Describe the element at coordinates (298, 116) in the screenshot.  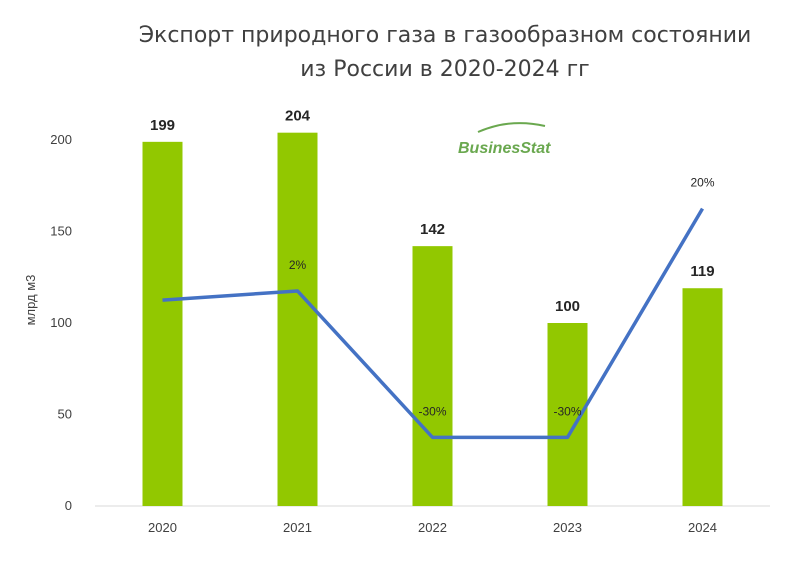
I see `bar-value-label: 204` at that location.